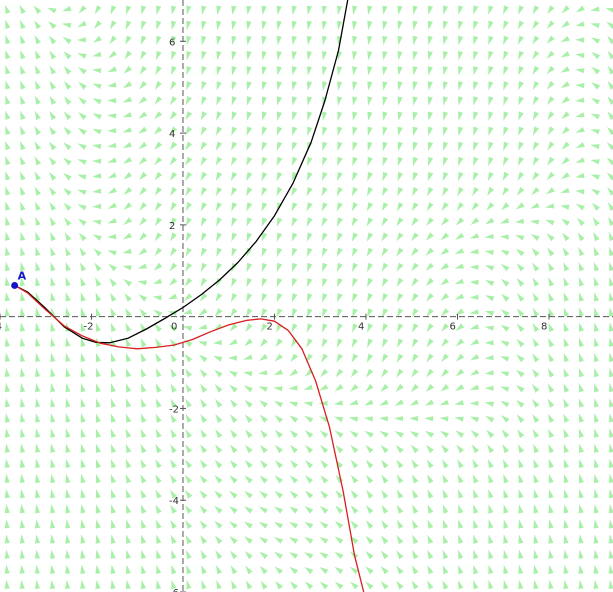 This screenshot has width=613, height=592. I want to click on x-tick-label: -2, so click(88, 327).